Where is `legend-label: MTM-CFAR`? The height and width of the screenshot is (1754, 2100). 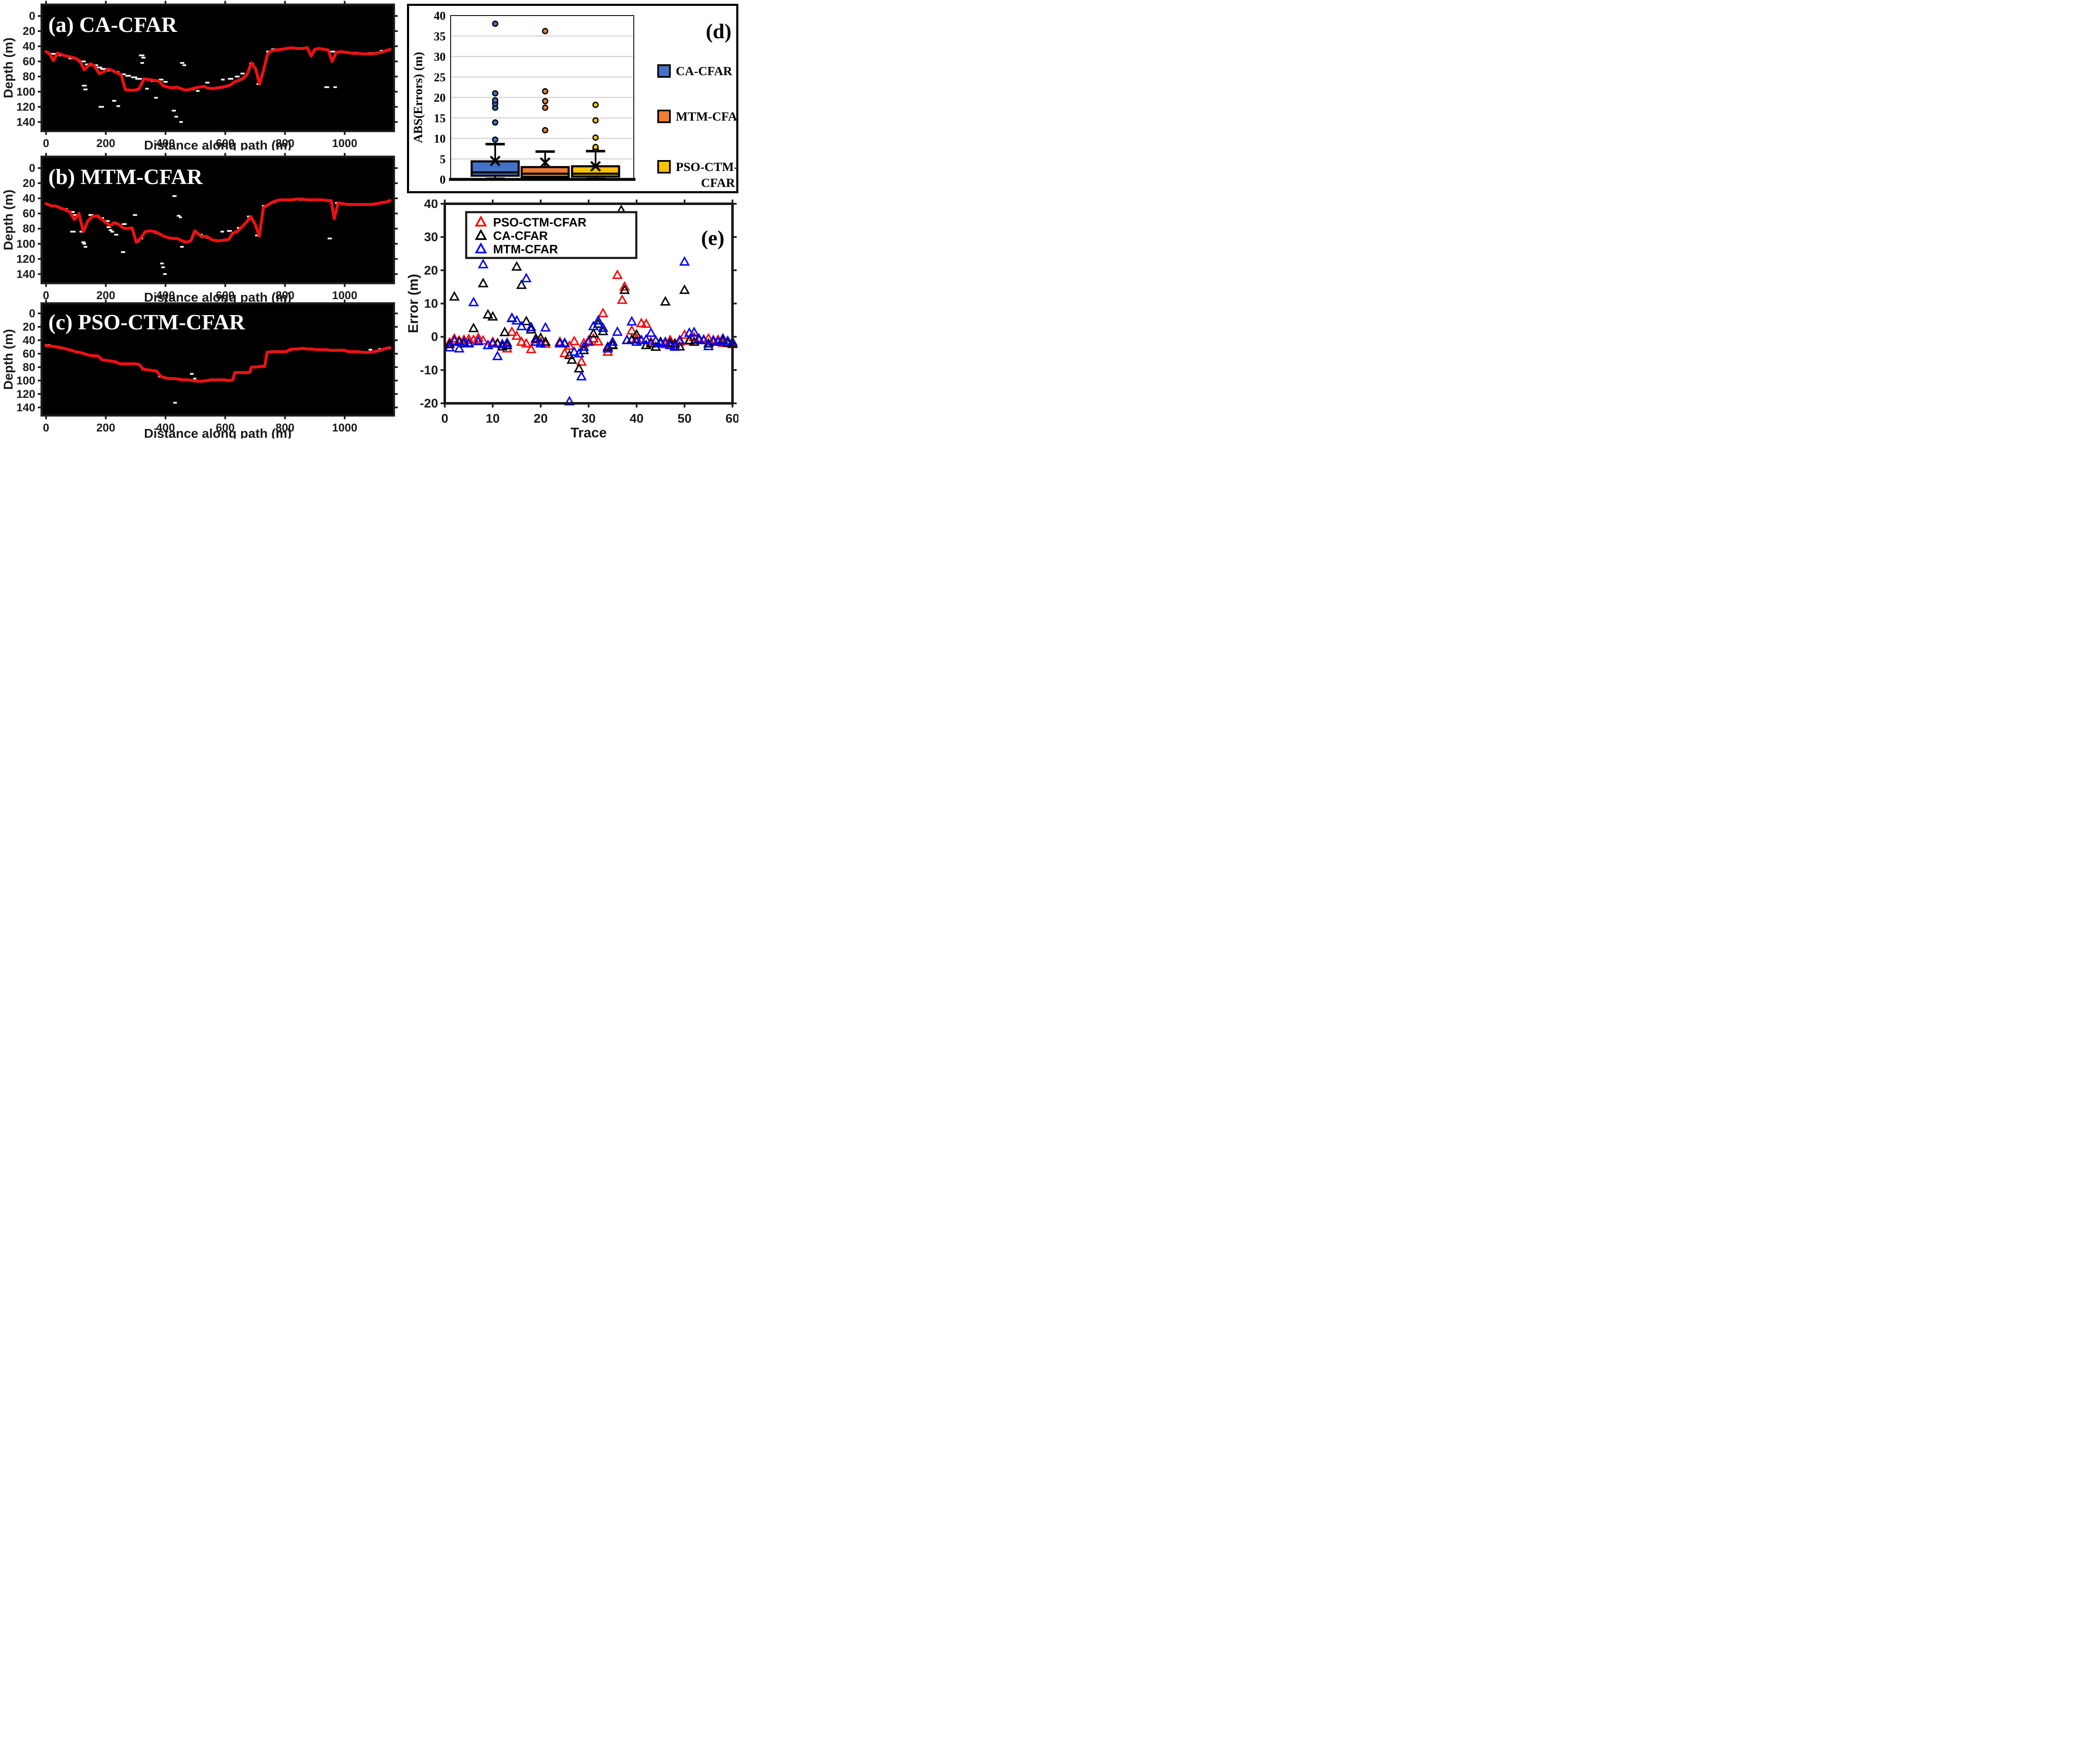 legend-label: MTM-CFAR is located at coordinates (525, 249).